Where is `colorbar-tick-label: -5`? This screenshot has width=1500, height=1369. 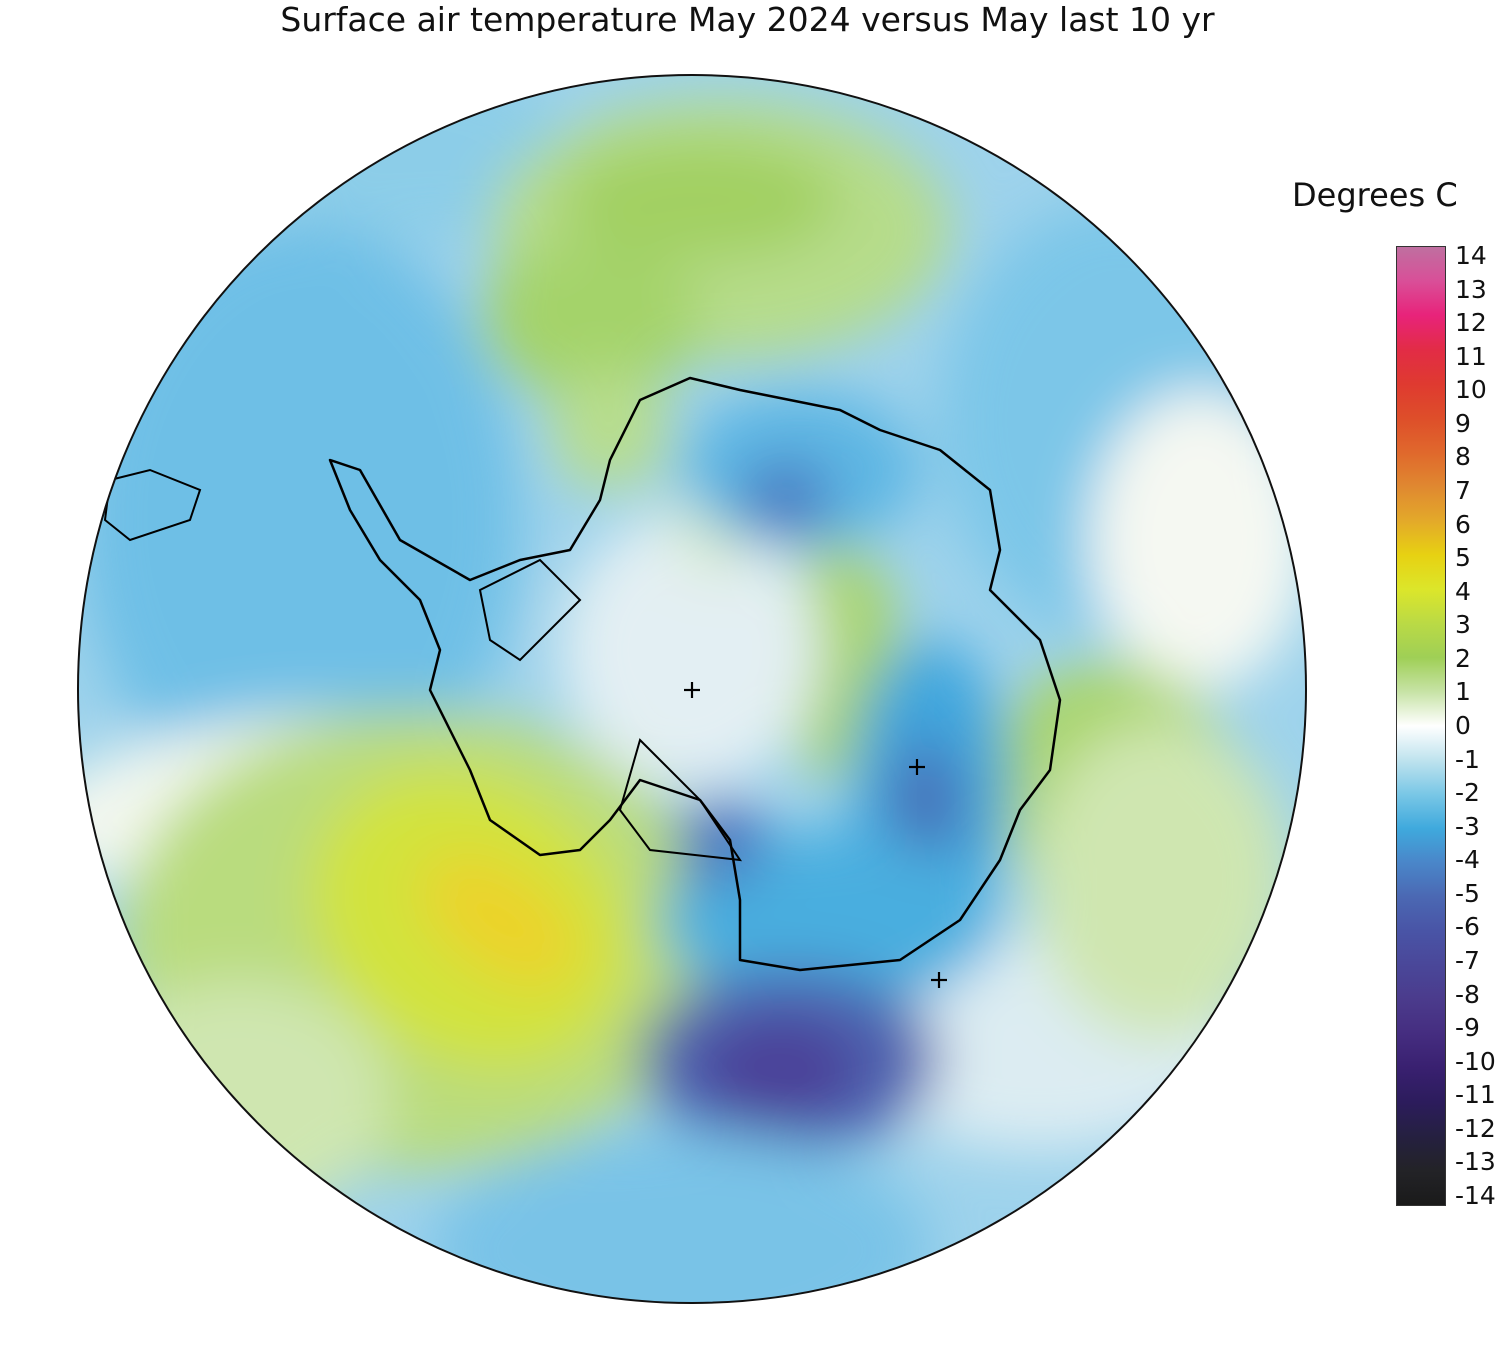 colorbar-tick-label: -5 is located at coordinates (1467, 893).